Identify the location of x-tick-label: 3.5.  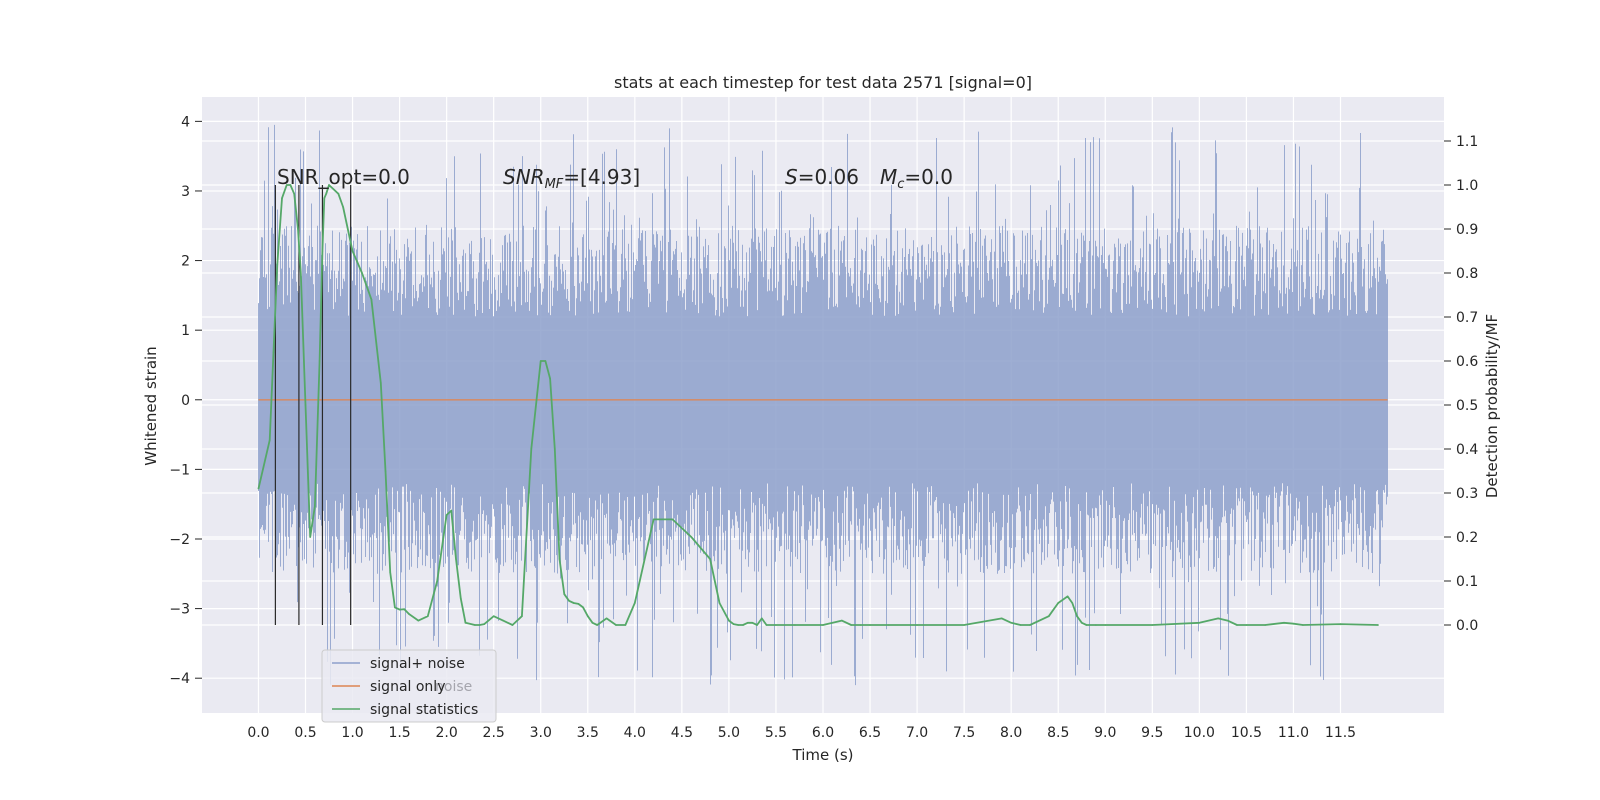
(588, 733).